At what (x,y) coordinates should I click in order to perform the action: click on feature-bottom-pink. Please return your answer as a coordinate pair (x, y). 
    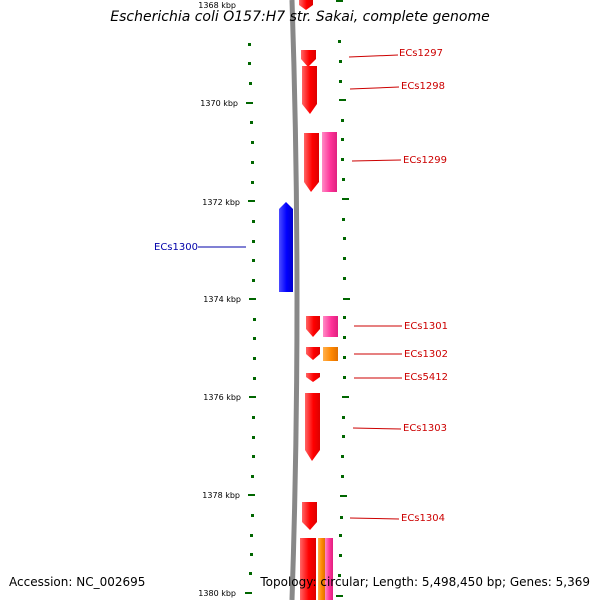
    Looking at the image, I should click on (329, 569).